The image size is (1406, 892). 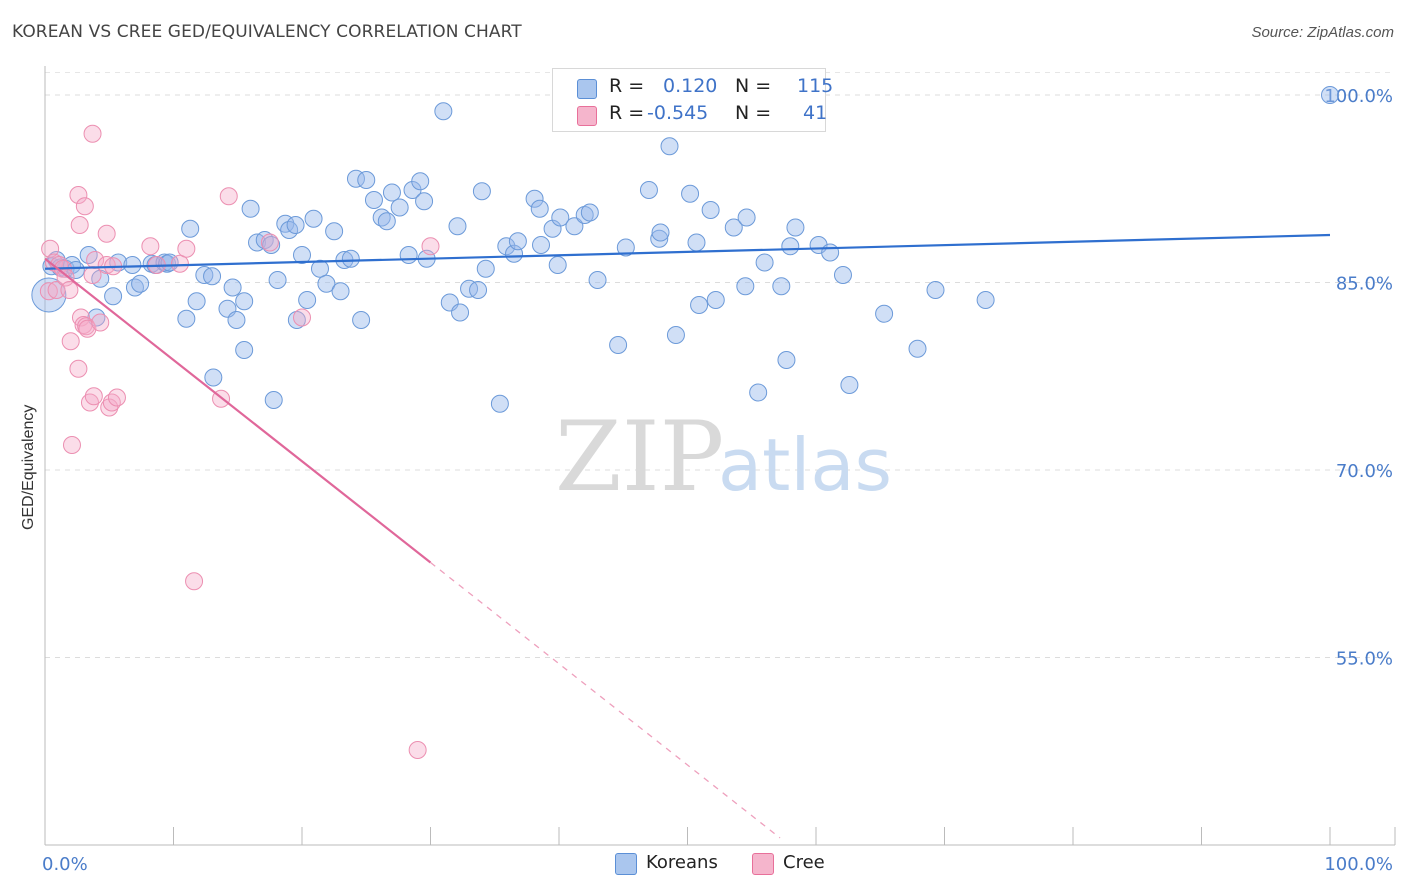 What do you see at coordinates (639, 457) in the screenshot?
I see `watermark-zip: ZIP` at bounding box center [639, 457].